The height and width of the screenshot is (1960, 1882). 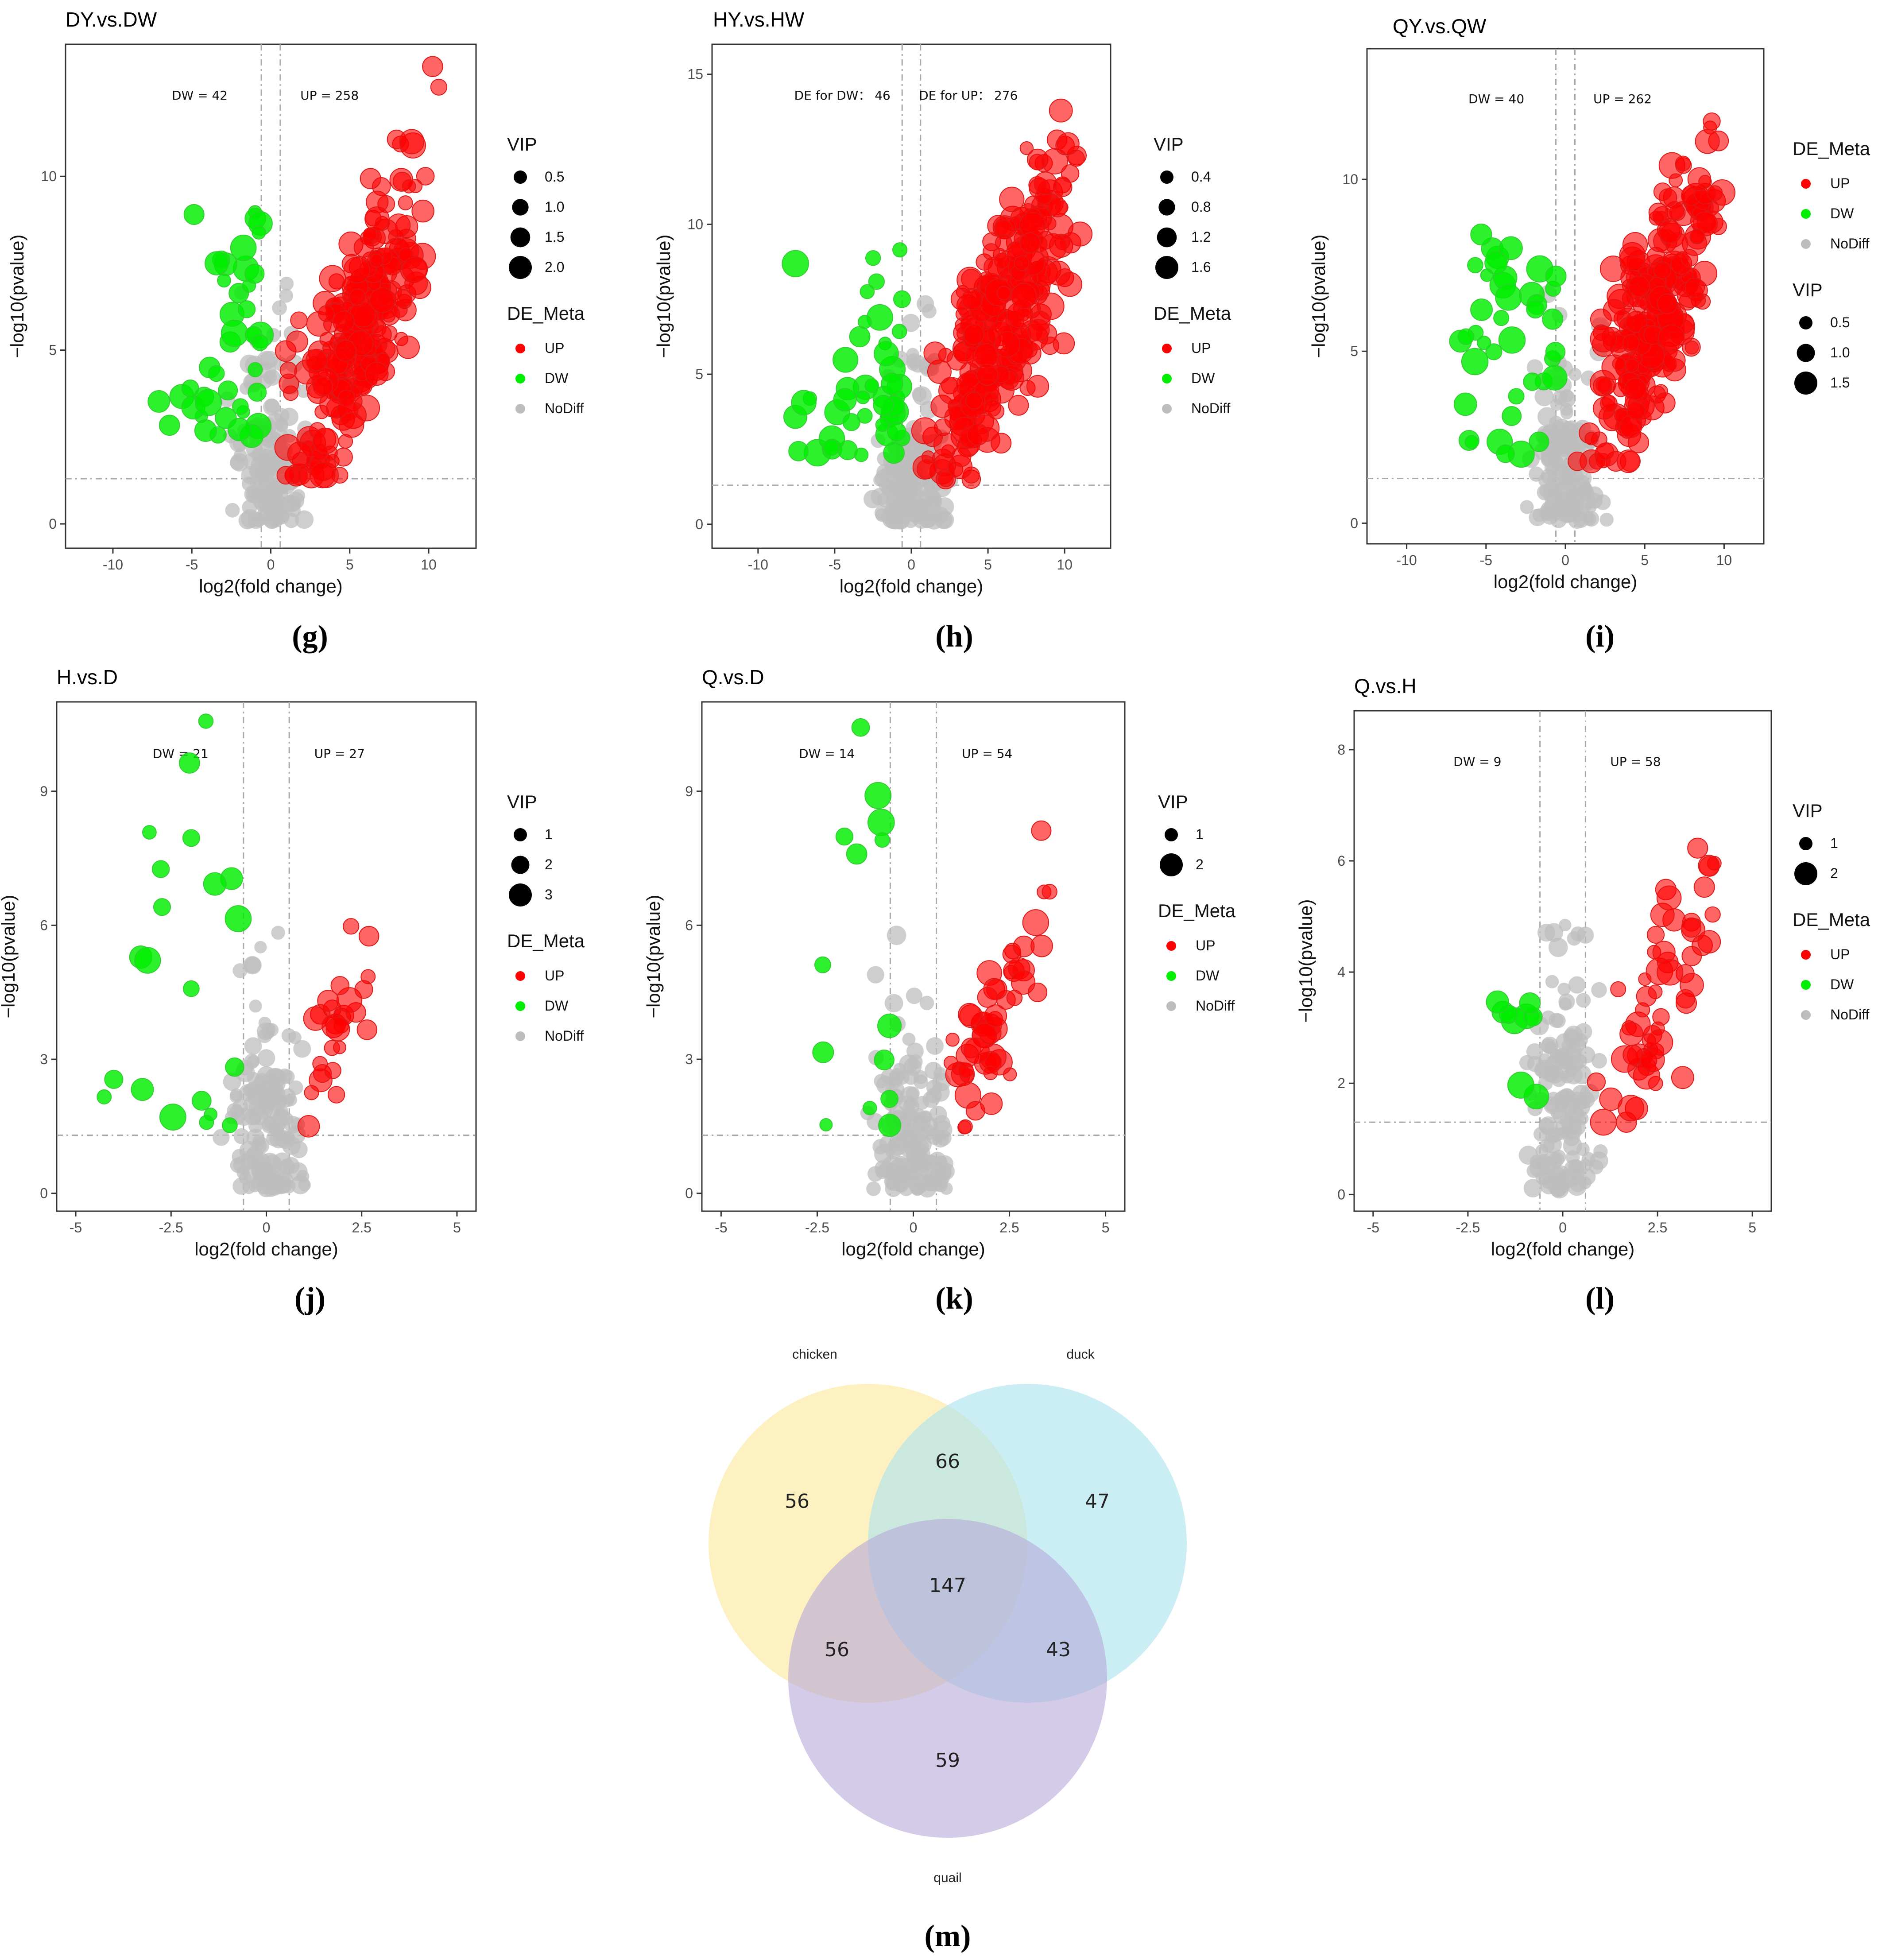 What do you see at coordinates (429, 565) in the screenshot?
I see `x-tick-label: 10` at bounding box center [429, 565].